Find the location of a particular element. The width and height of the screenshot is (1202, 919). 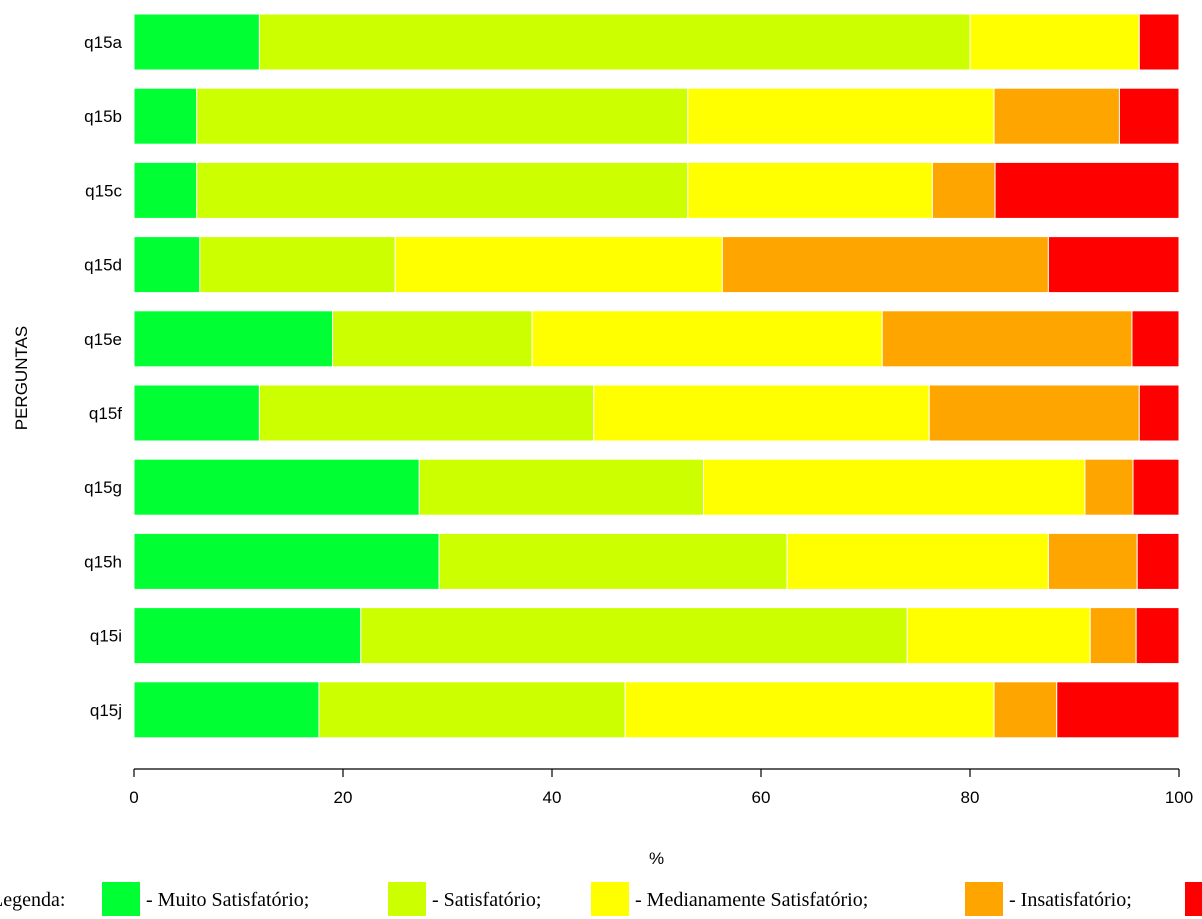

y-tick-label-q15d: q15d is located at coordinates (103, 265).